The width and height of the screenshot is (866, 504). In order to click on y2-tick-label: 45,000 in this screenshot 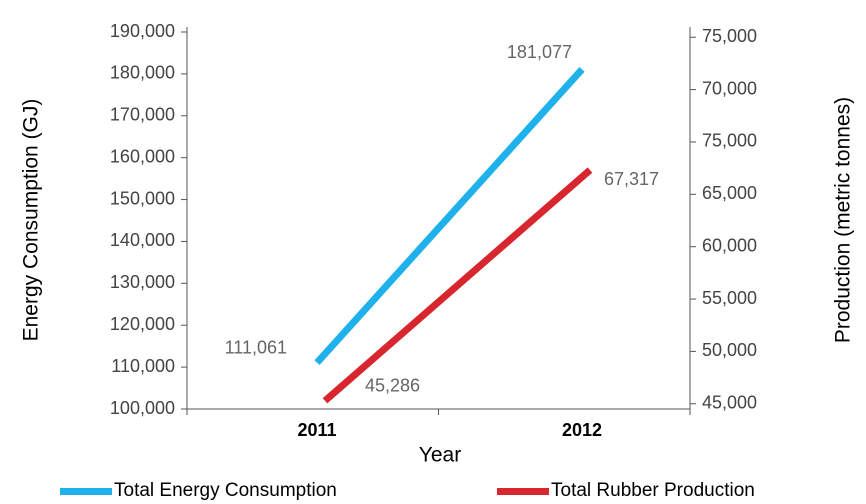, I will do `click(729, 403)`.